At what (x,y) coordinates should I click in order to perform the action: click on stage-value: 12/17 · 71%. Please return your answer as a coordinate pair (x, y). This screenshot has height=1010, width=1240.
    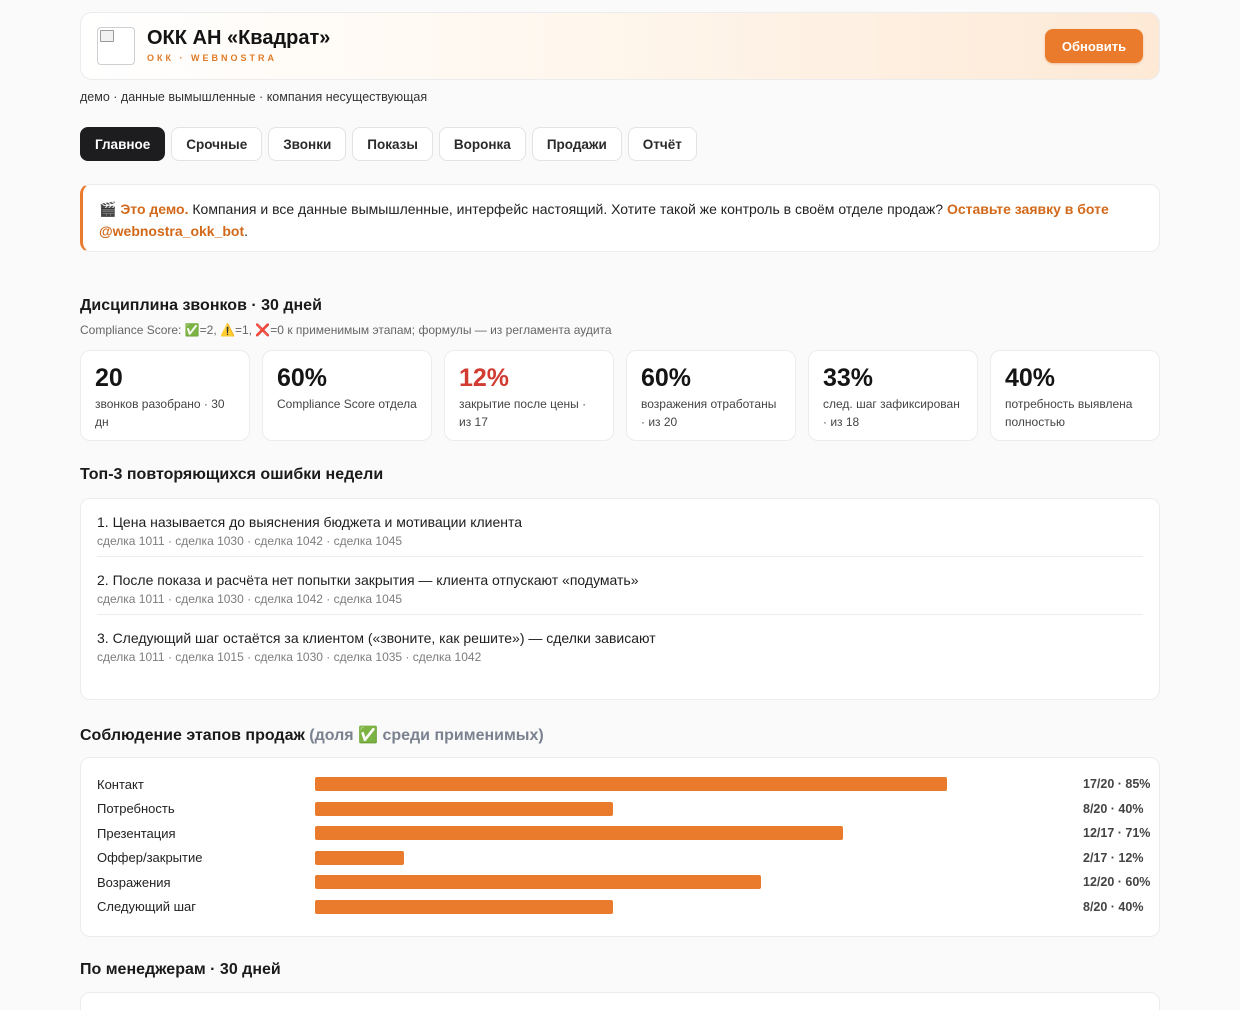
    Looking at the image, I should click on (1117, 833).